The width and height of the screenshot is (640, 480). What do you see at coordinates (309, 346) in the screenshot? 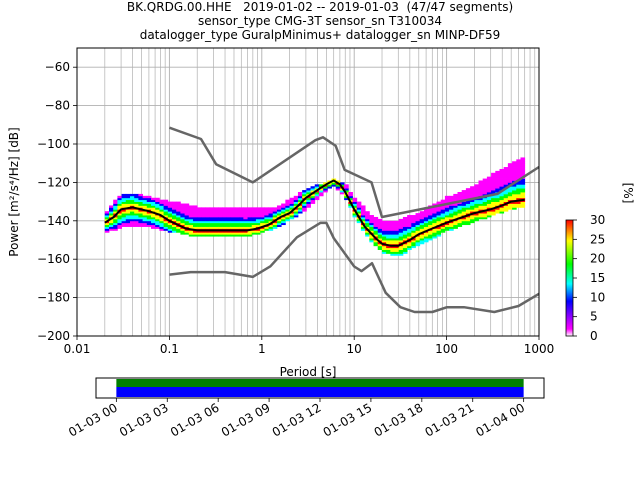
I see `x-axis: 0.01 0.1 1 10 100 1000` at bounding box center [309, 346].